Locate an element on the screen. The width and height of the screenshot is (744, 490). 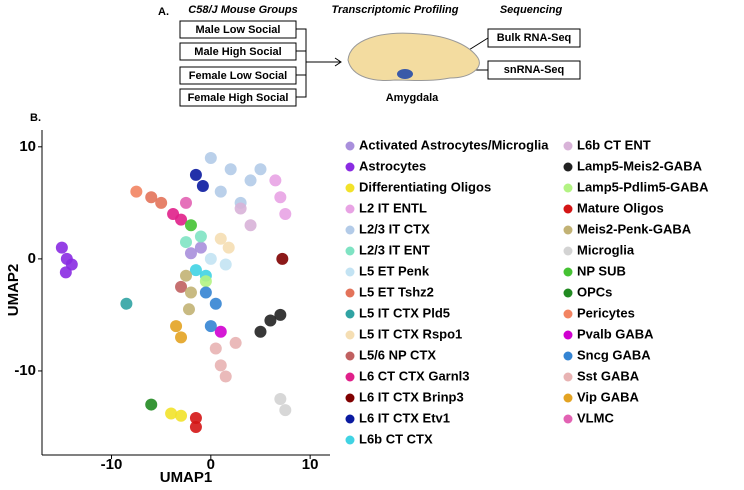
legend-label: Activated Astrocytes/Microglia is located at coordinates (454, 144).